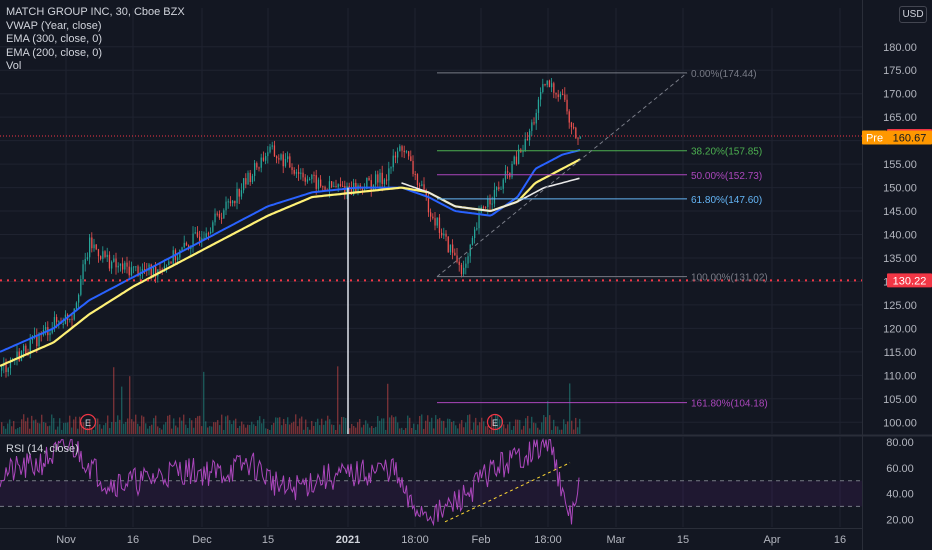 This screenshot has height=550, width=932. Describe the element at coordinates (54, 52) in the screenshot. I see `indicator-ema200: EMA (200, close, 0)` at that location.